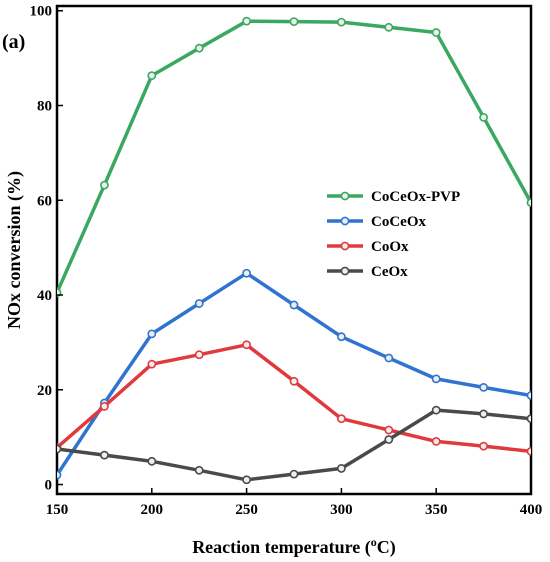 The width and height of the screenshot is (550, 562). Describe the element at coordinates (49, 486) in the screenshot. I see `y-tick-label: 0` at that location.